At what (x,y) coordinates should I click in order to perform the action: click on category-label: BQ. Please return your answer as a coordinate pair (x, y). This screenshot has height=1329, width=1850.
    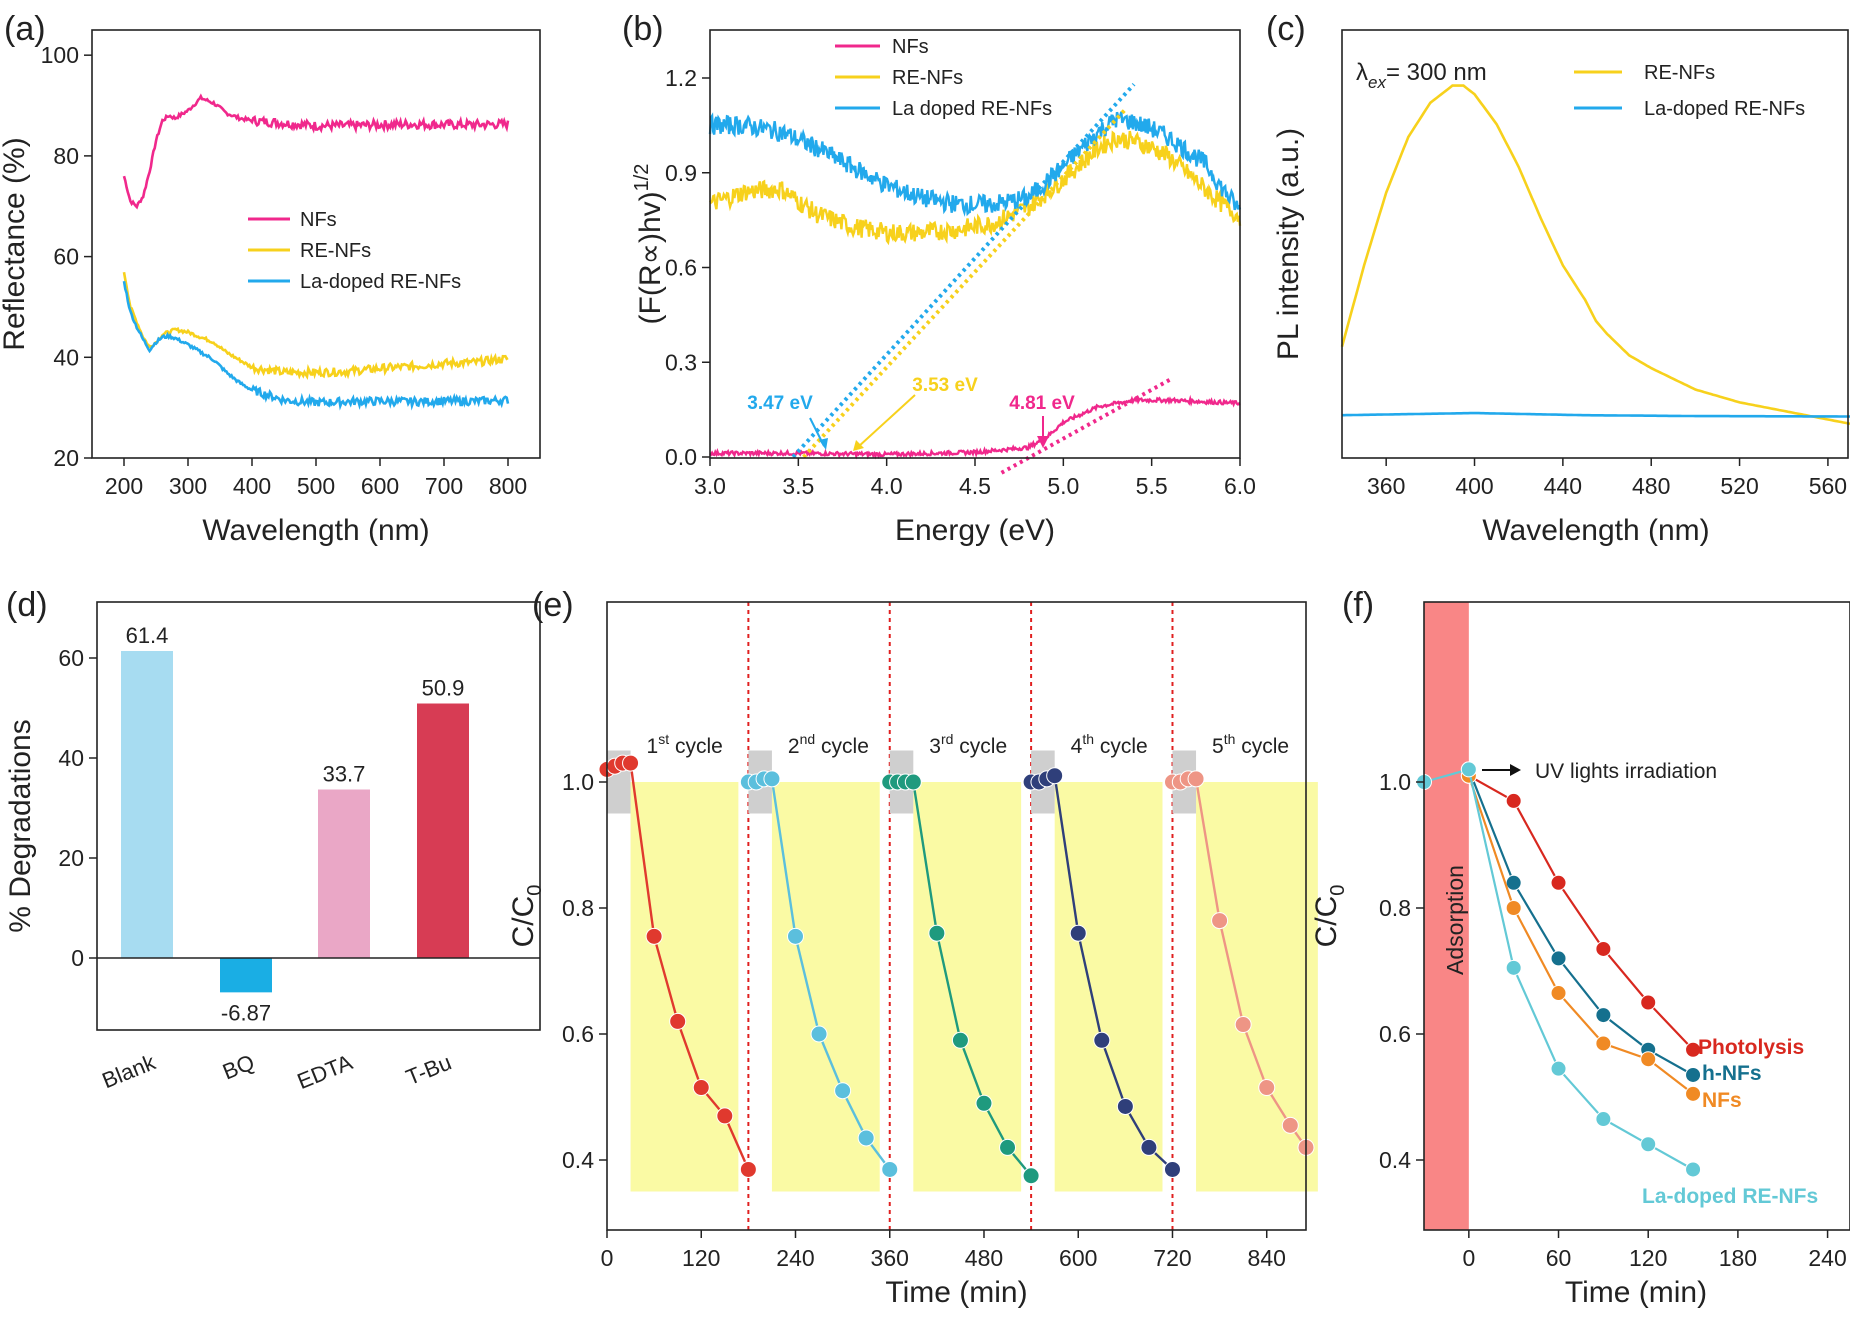
    Looking at the image, I should click on (238, 1066).